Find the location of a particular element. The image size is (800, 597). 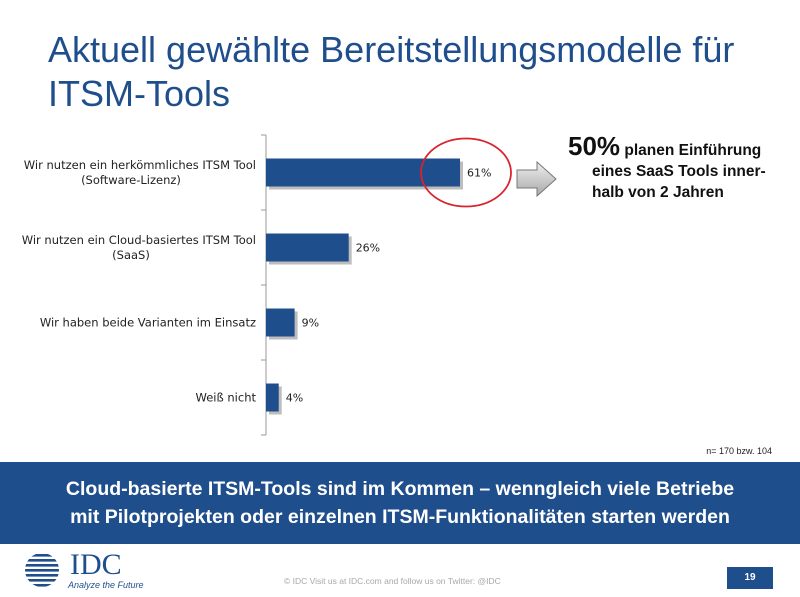

highlight-ellipse is located at coordinates (466, 172).